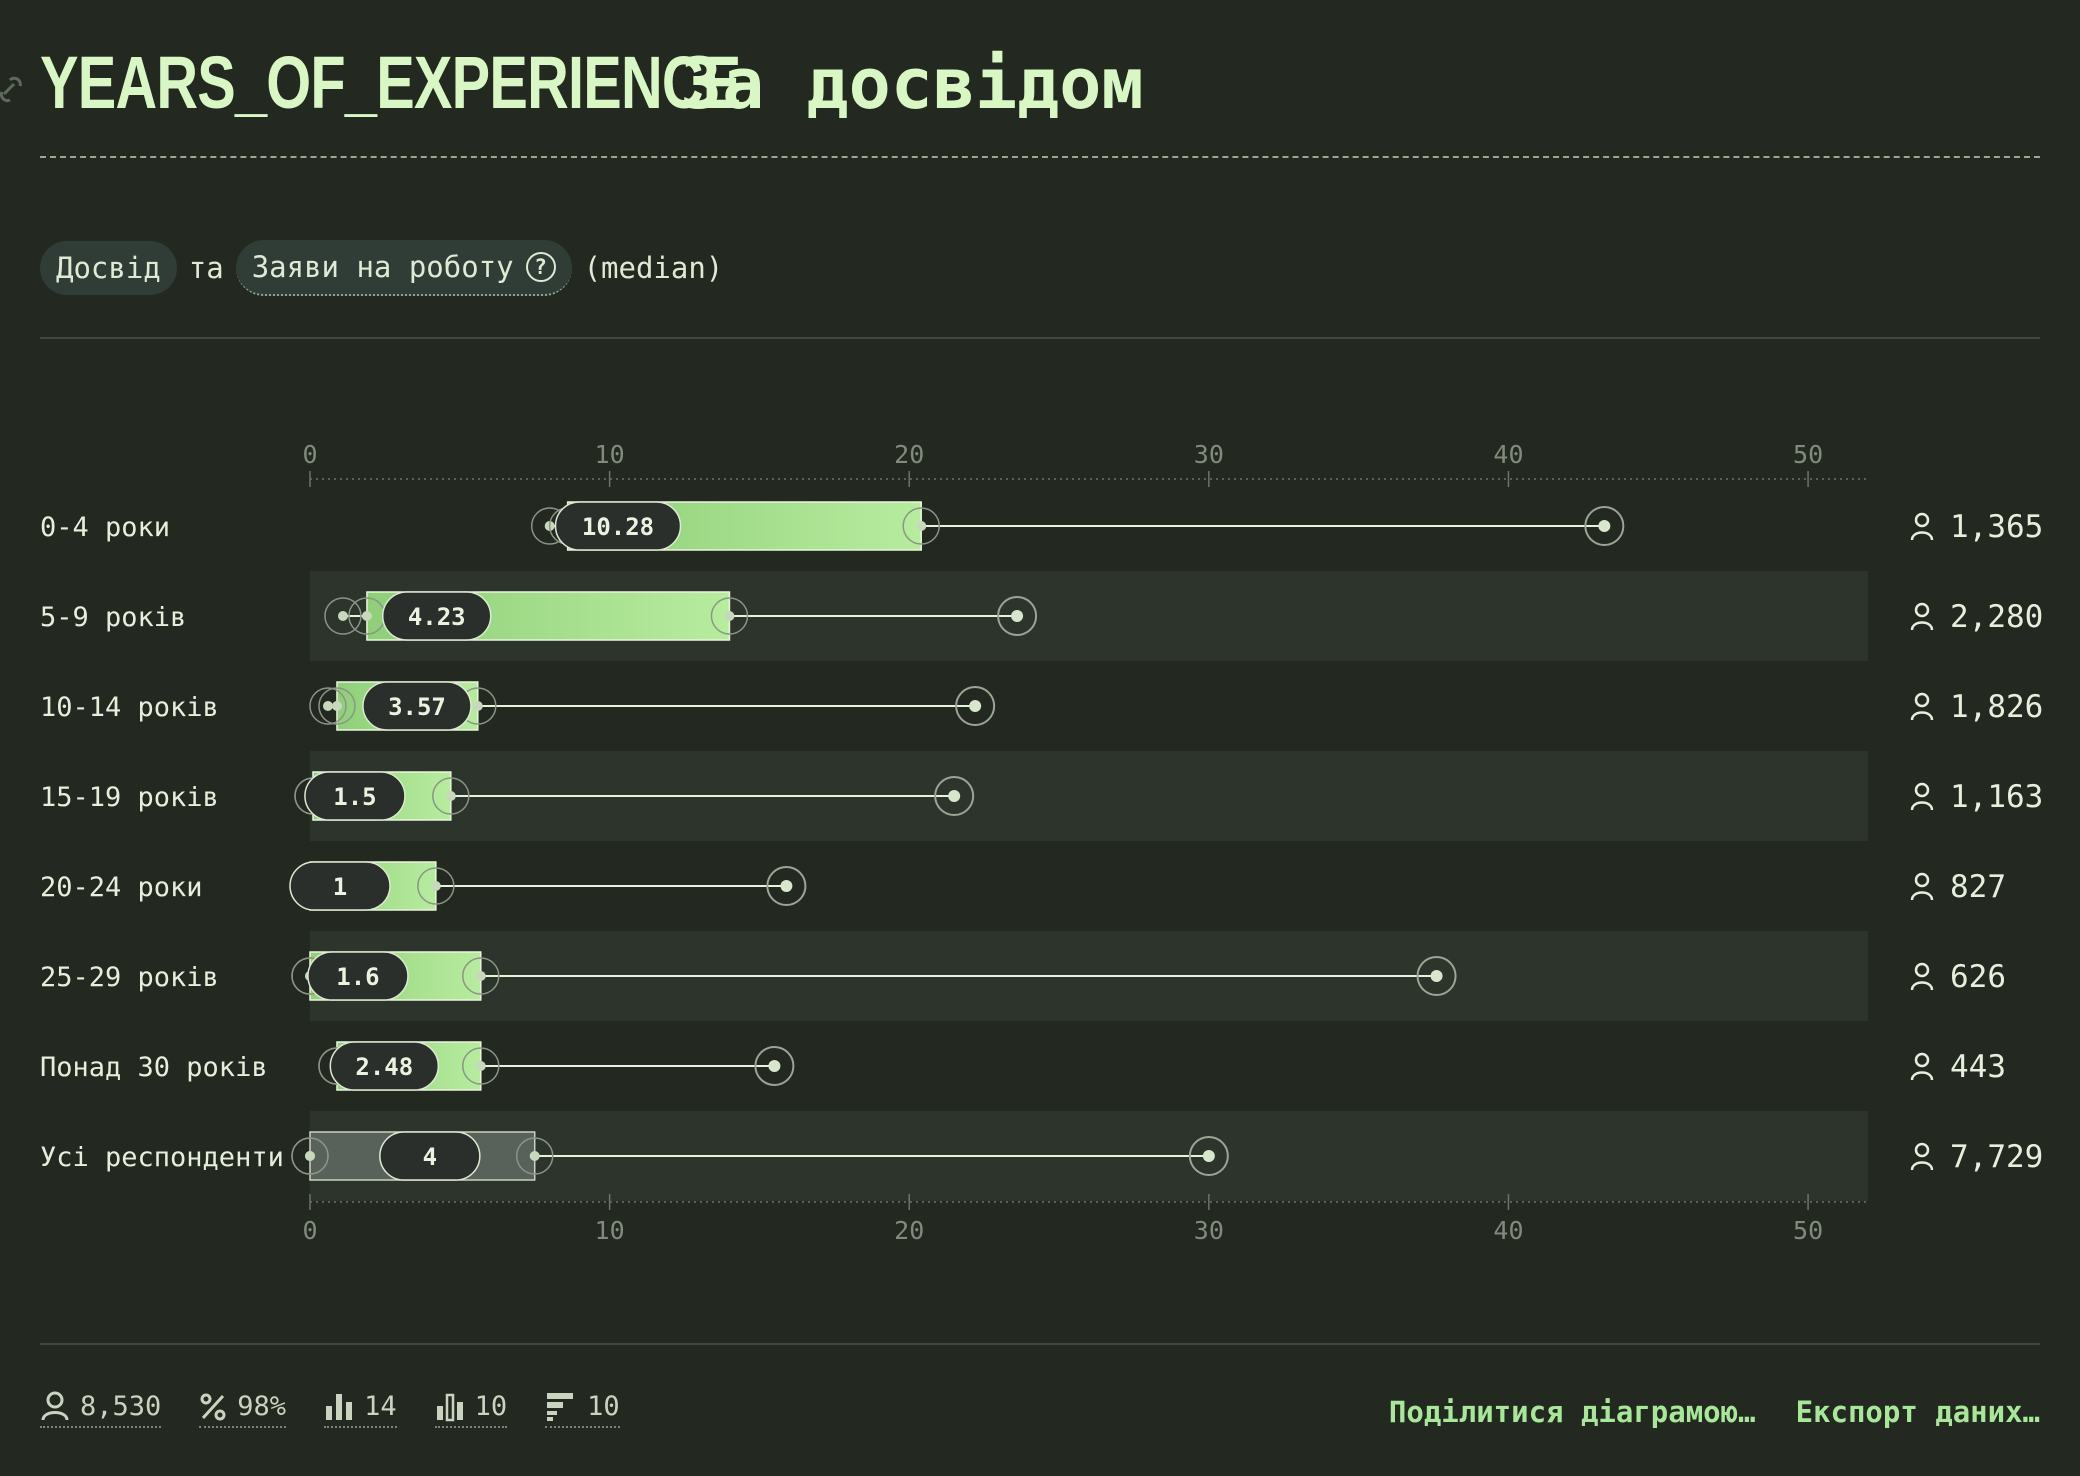 The image size is (2080, 1476). I want to click on stat-grid: 10, so click(582, 1409).